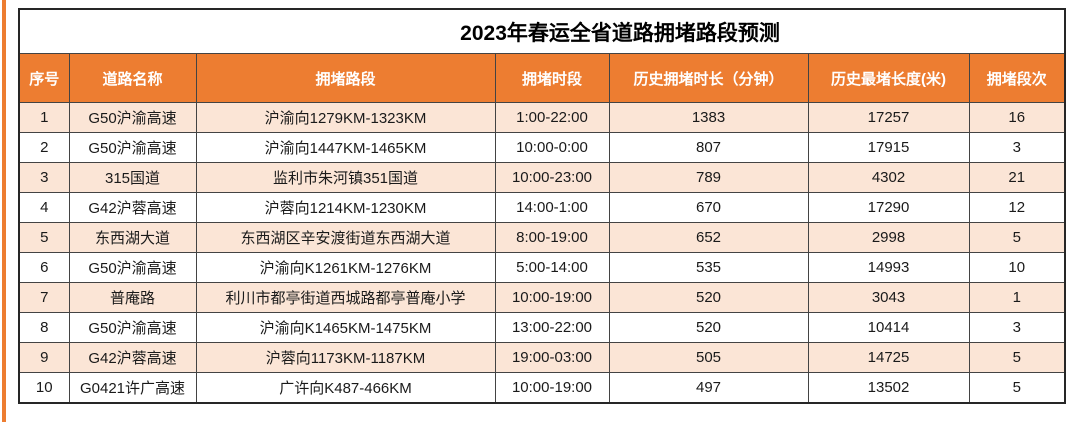 This screenshot has height=422, width=1080. What do you see at coordinates (552, 147) in the screenshot?
I see `cell-congestion-period: 10:00-0:00` at bounding box center [552, 147].